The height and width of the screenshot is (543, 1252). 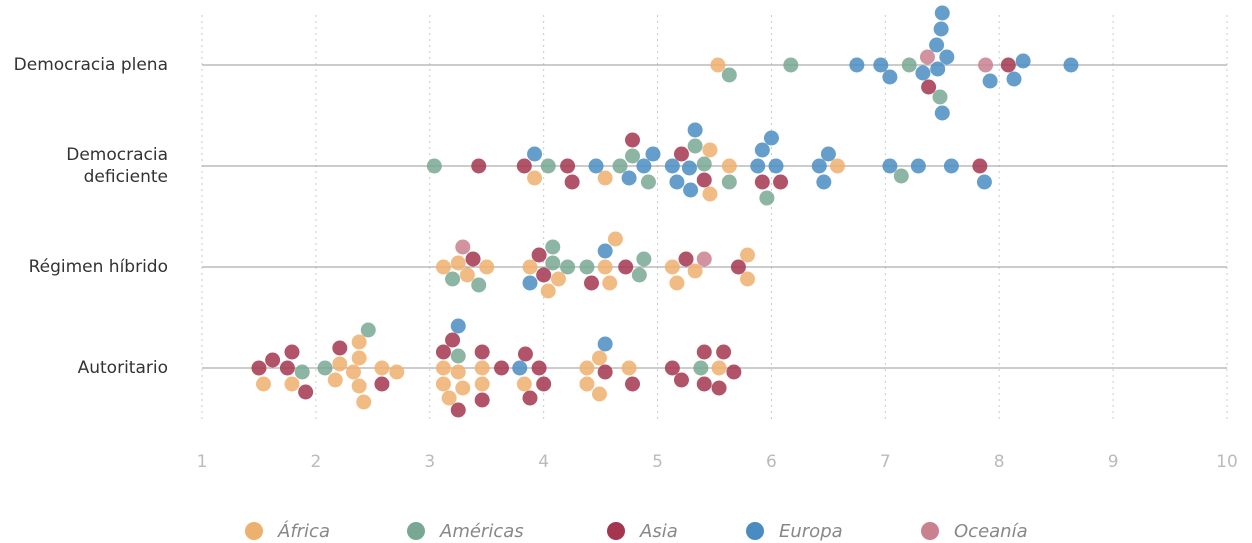 What do you see at coordinates (885, 462) in the screenshot?
I see `x-tick-label: 7` at bounding box center [885, 462].